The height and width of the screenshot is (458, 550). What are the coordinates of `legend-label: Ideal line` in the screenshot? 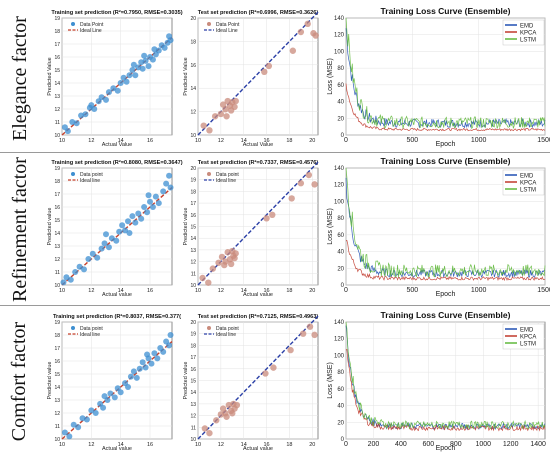 It's located at (90, 335).